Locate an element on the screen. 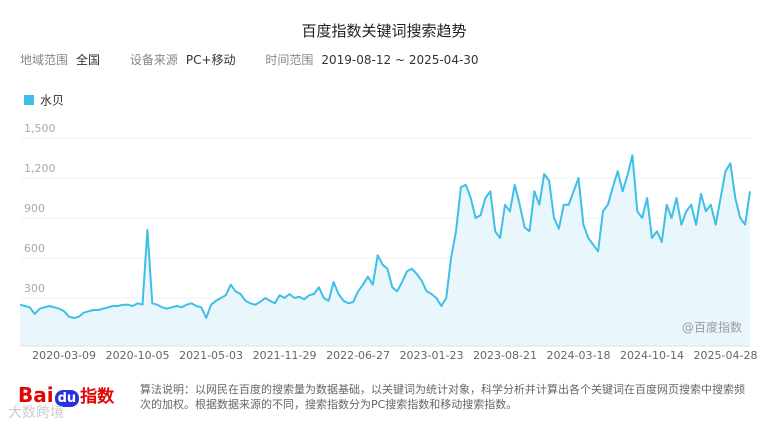 The width and height of the screenshot is (768, 428). y-tick-label: 600 is located at coordinates (34, 248).